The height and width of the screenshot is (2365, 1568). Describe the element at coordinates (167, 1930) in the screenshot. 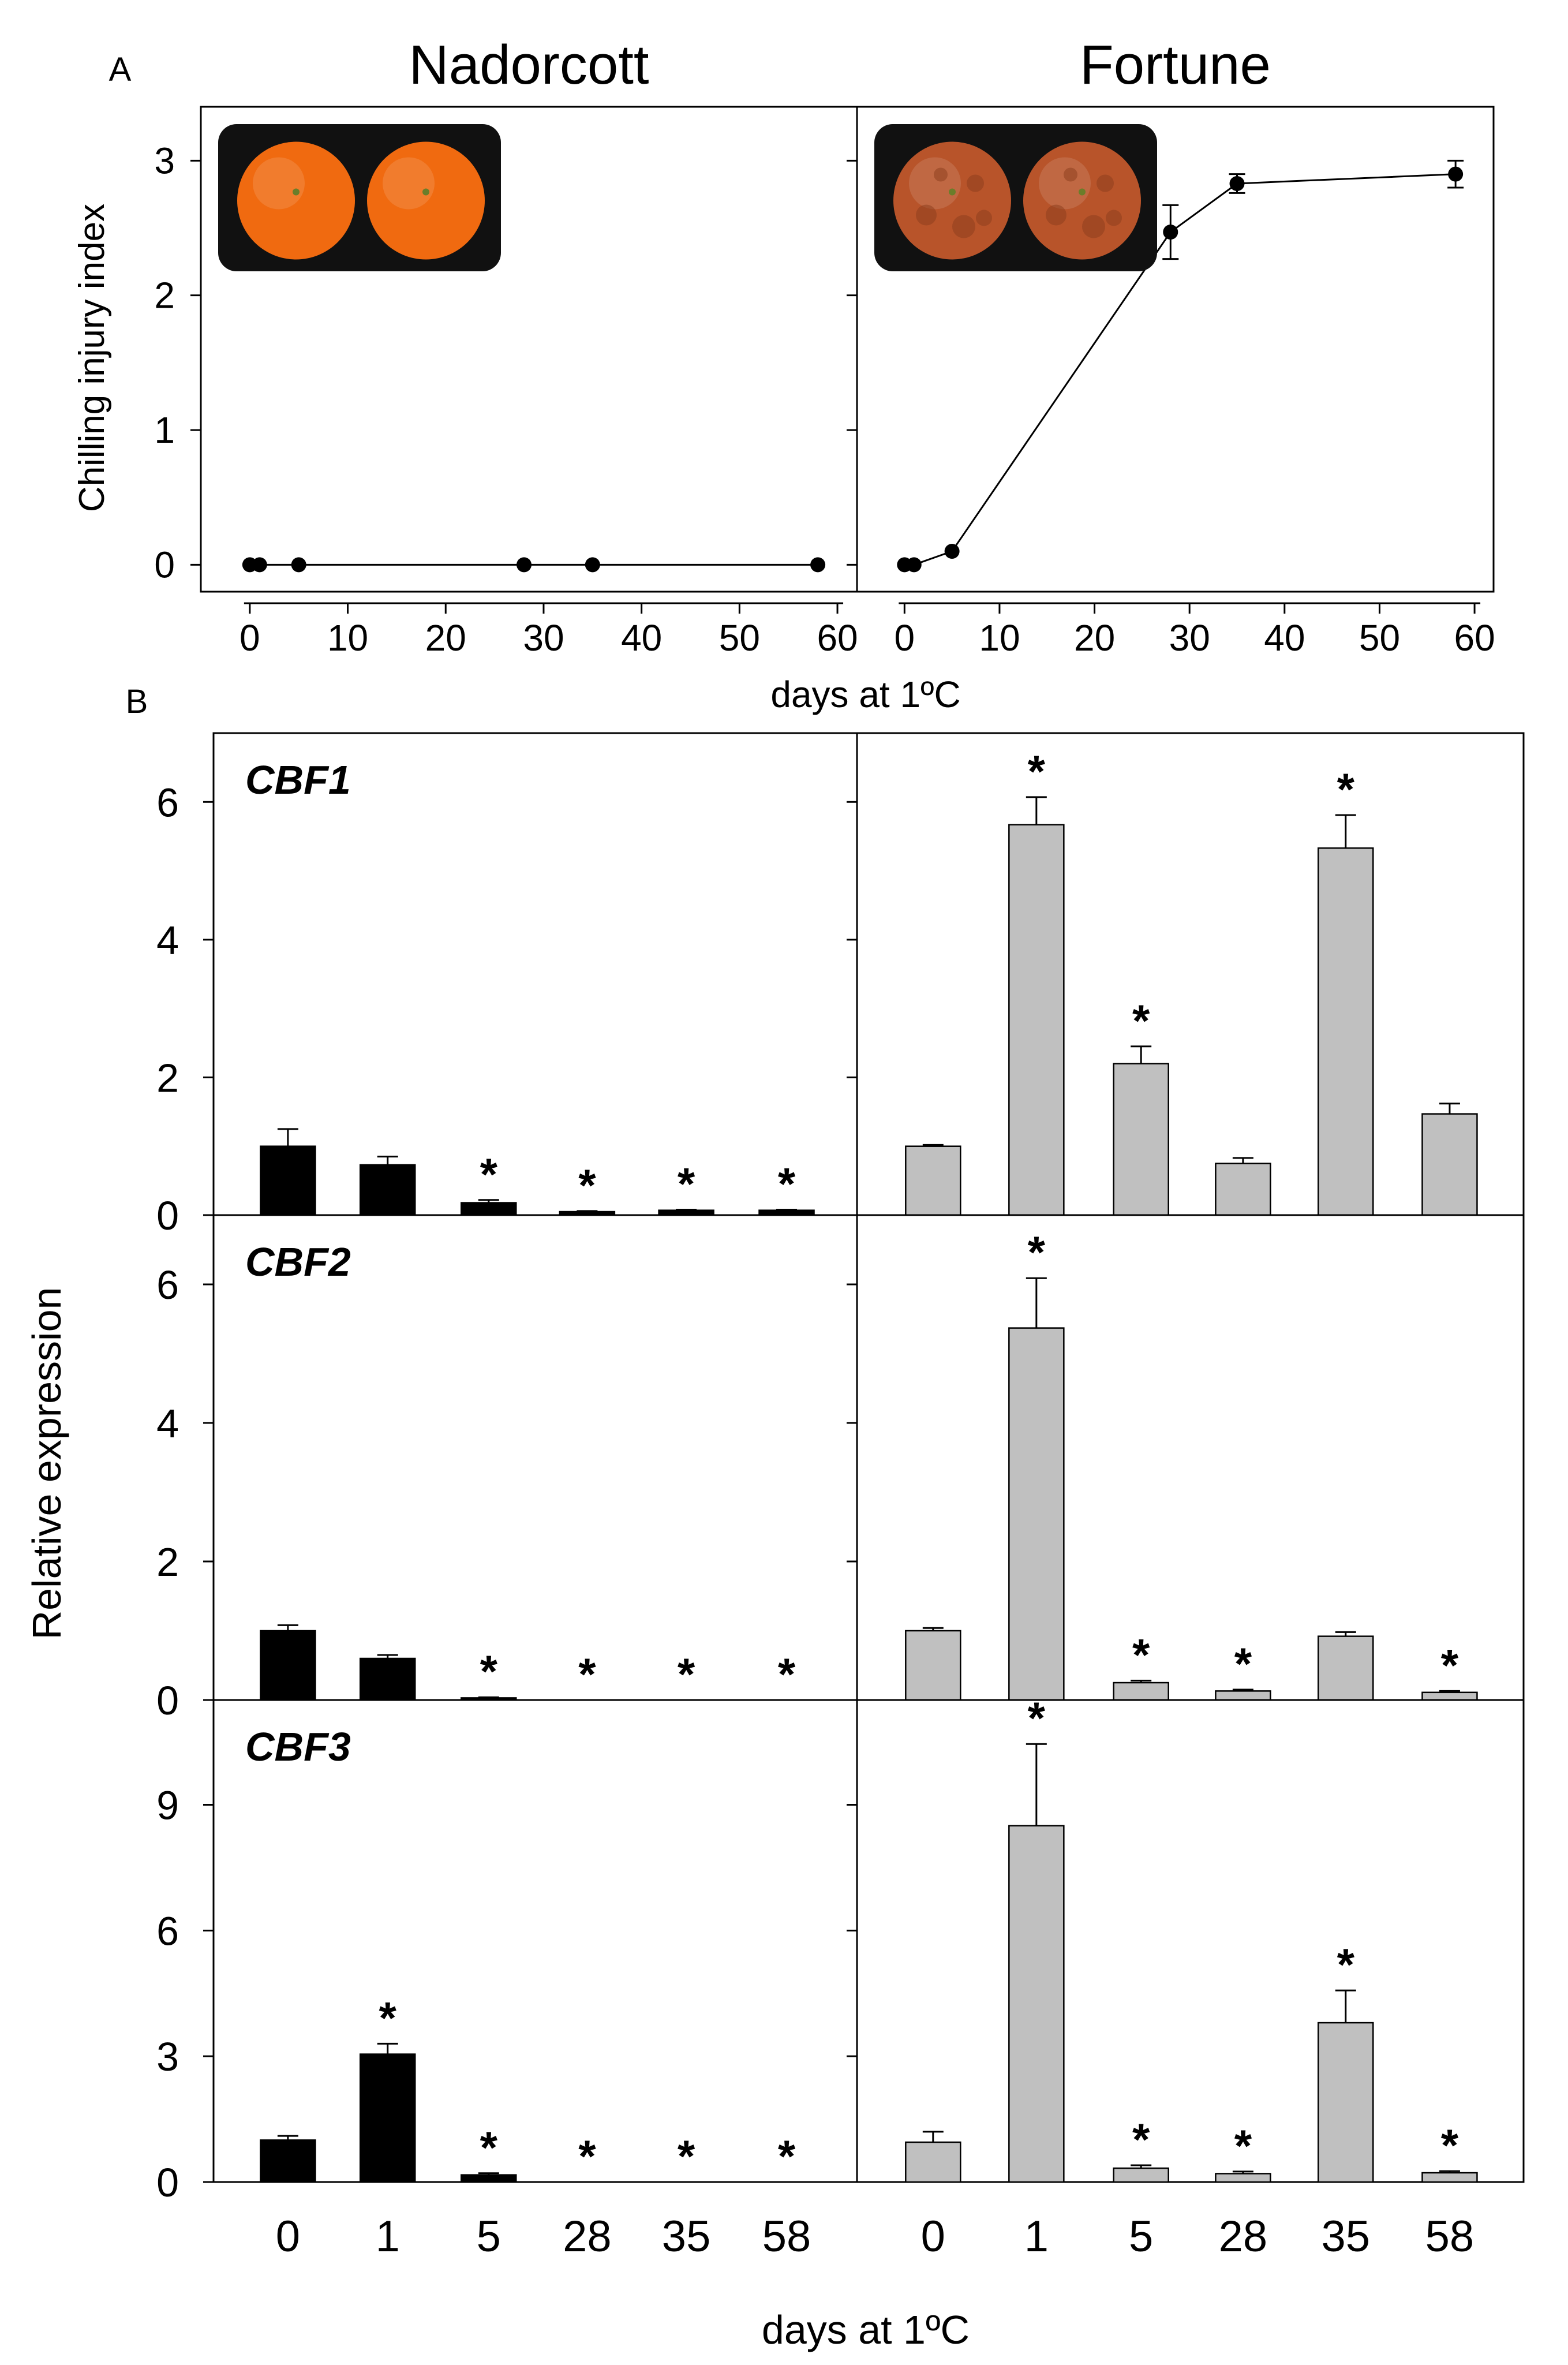

I see `y-tick-label-cbf3-nadorcott: 6` at that location.